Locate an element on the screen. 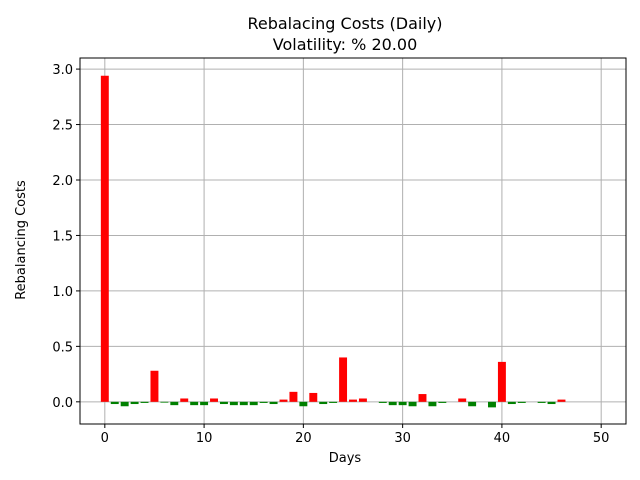 The image size is (640, 480). y-axis-label: Rebalancing Costs is located at coordinates (21, 240).